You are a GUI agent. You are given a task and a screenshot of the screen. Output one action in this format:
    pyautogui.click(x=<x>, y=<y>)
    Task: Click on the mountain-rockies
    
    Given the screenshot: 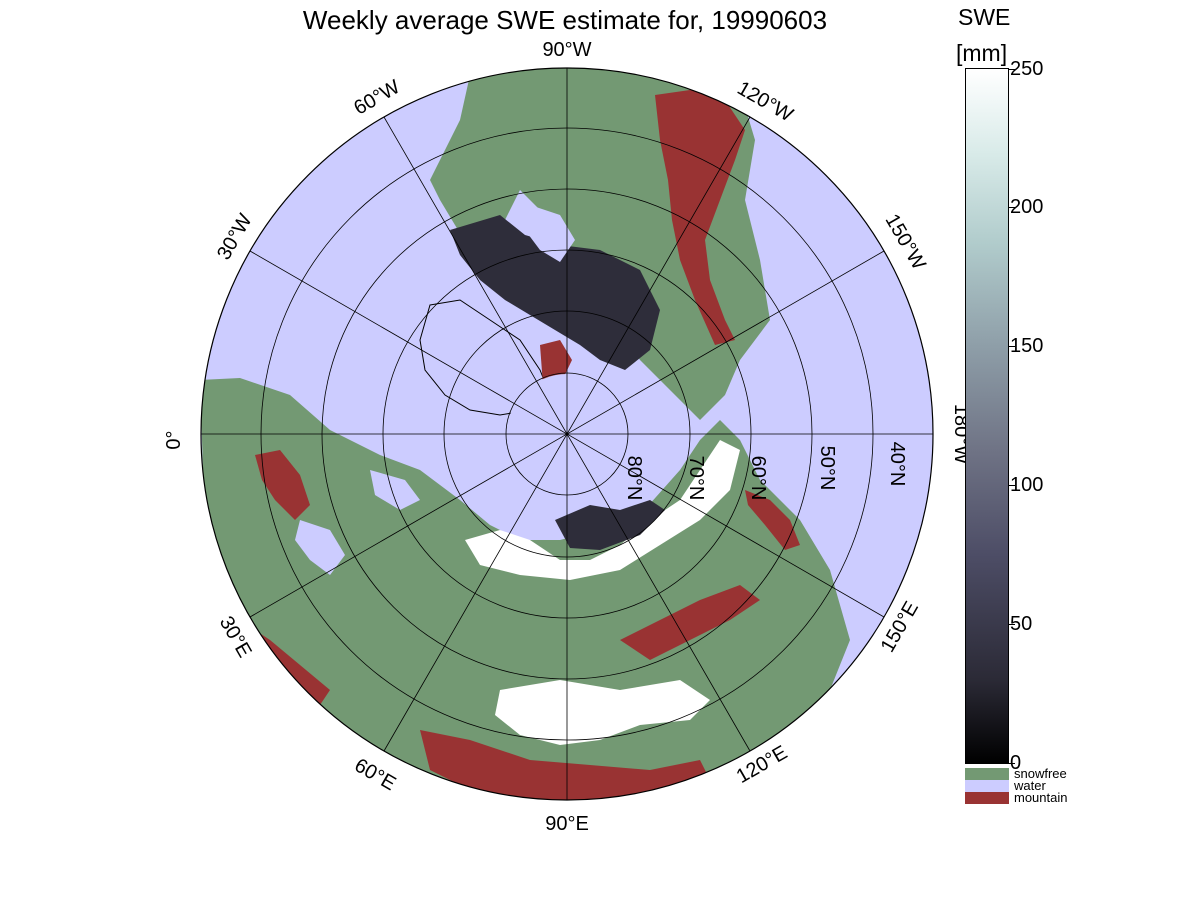 What is the action you would take?
    pyautogui.click(x=700, y=217)
    